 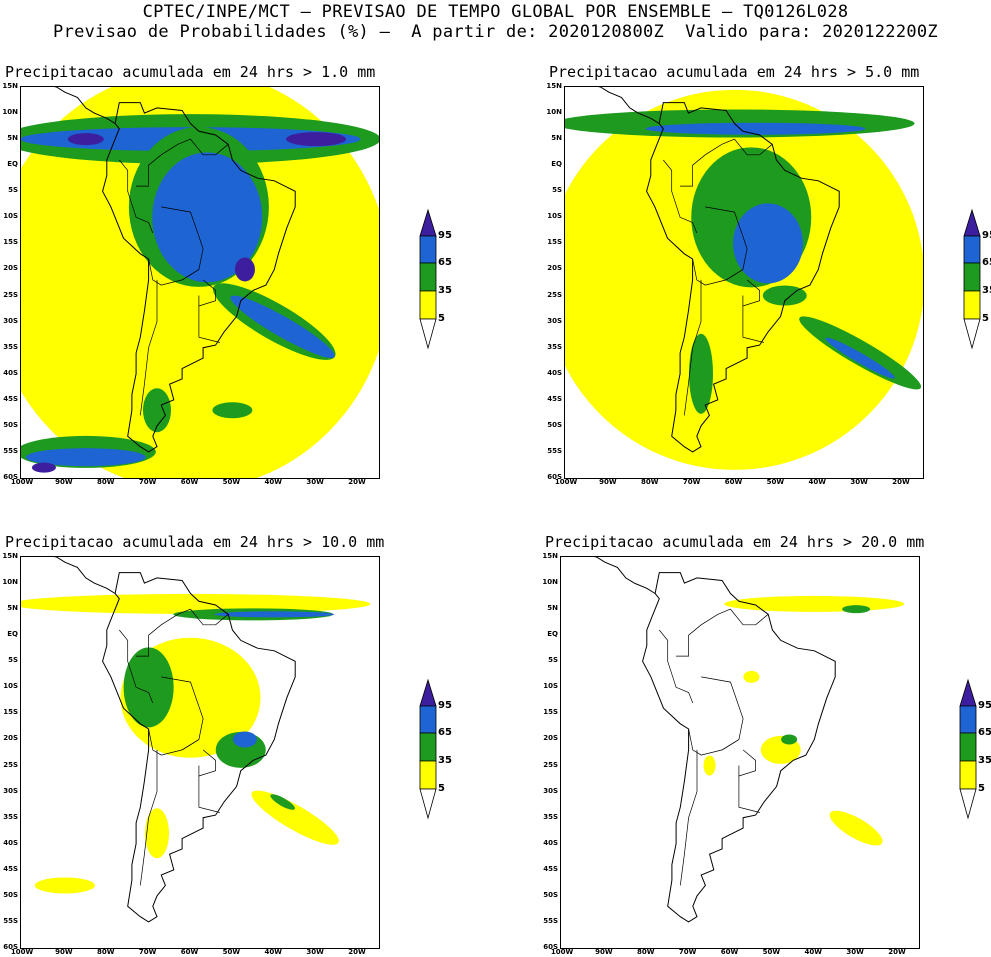 I want to click on colorbar-label: 65, so click(x=986, y=262).